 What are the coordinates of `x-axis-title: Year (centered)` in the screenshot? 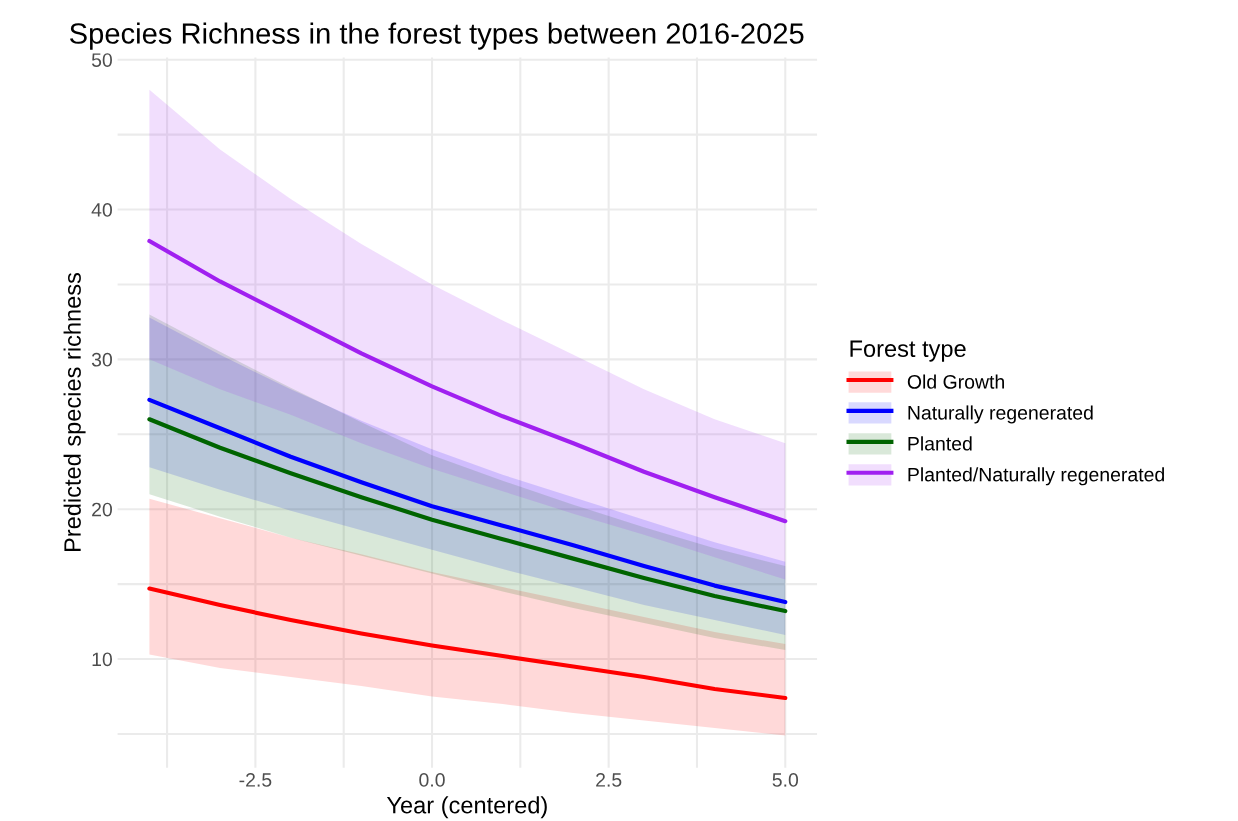 It's located at (466, 807).